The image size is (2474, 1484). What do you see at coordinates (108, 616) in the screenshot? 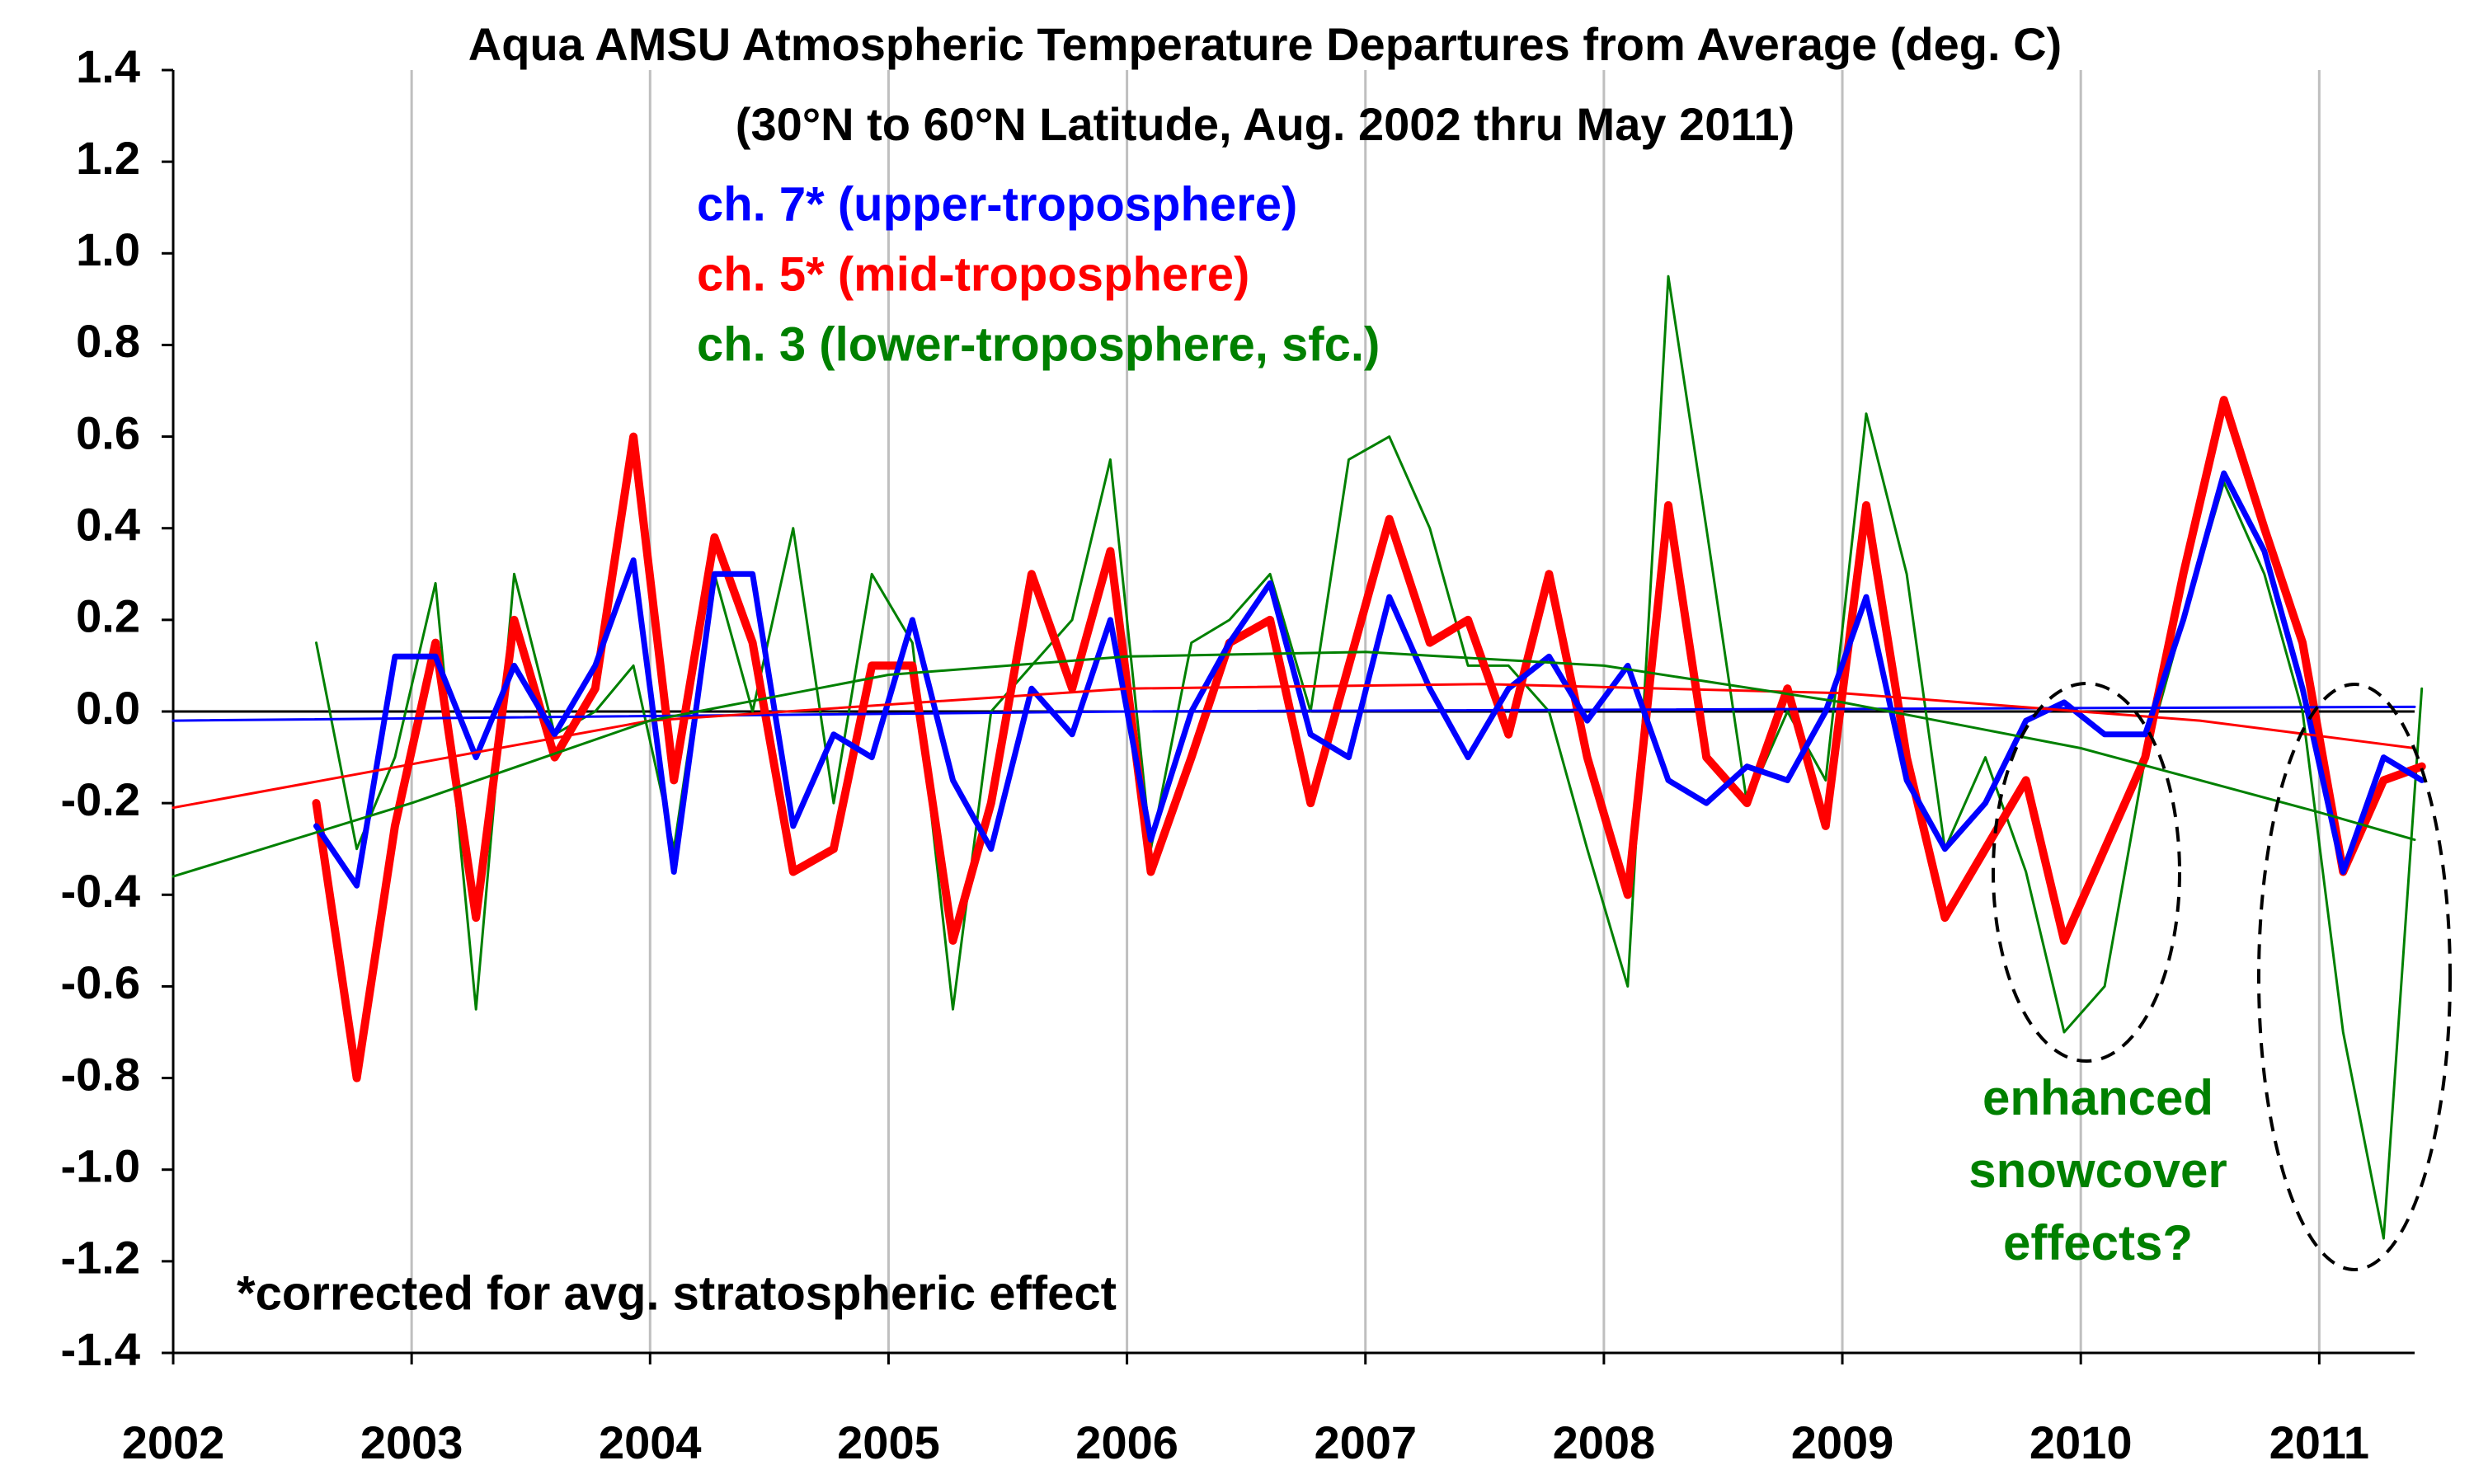
I see `y-tick-label: 0.2` at bounding box center [108, 616].